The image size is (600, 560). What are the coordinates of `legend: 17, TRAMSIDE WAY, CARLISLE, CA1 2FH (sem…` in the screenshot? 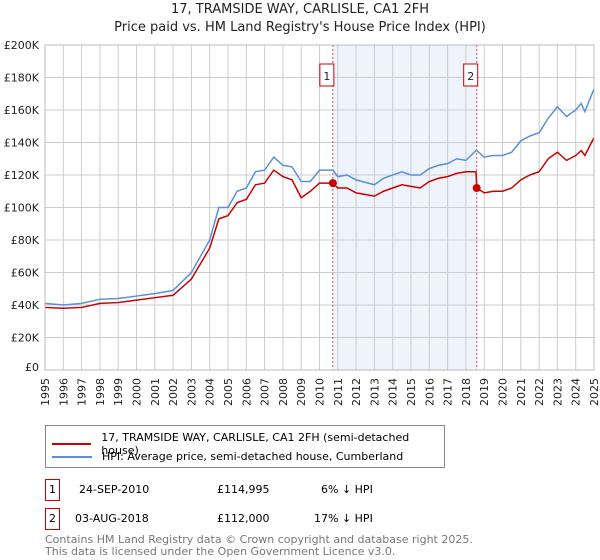 It's located at (245, 446).